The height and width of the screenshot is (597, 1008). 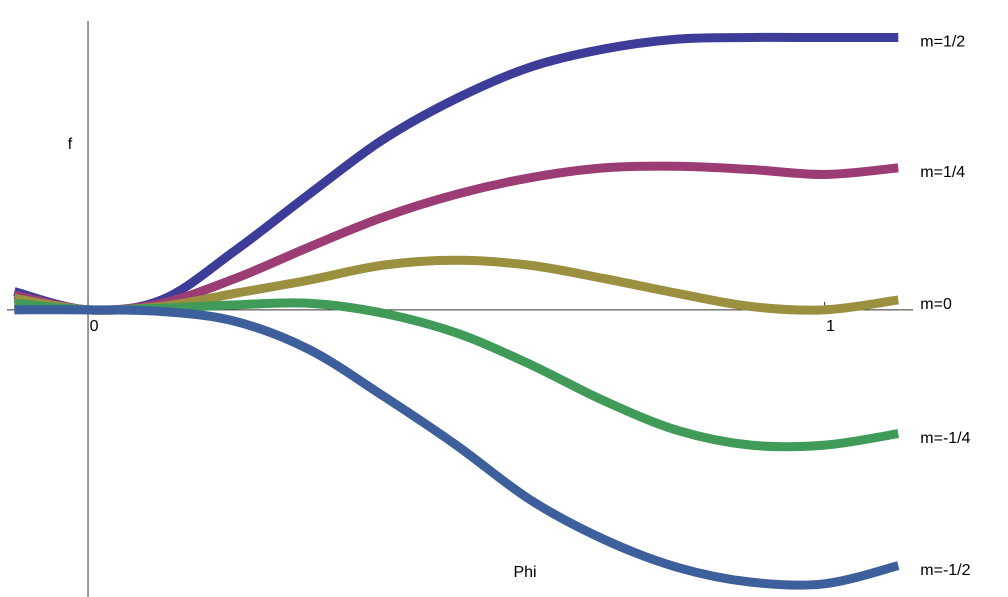 I want to click on legend-label: m=-1/2, so click(x=945, y=570).